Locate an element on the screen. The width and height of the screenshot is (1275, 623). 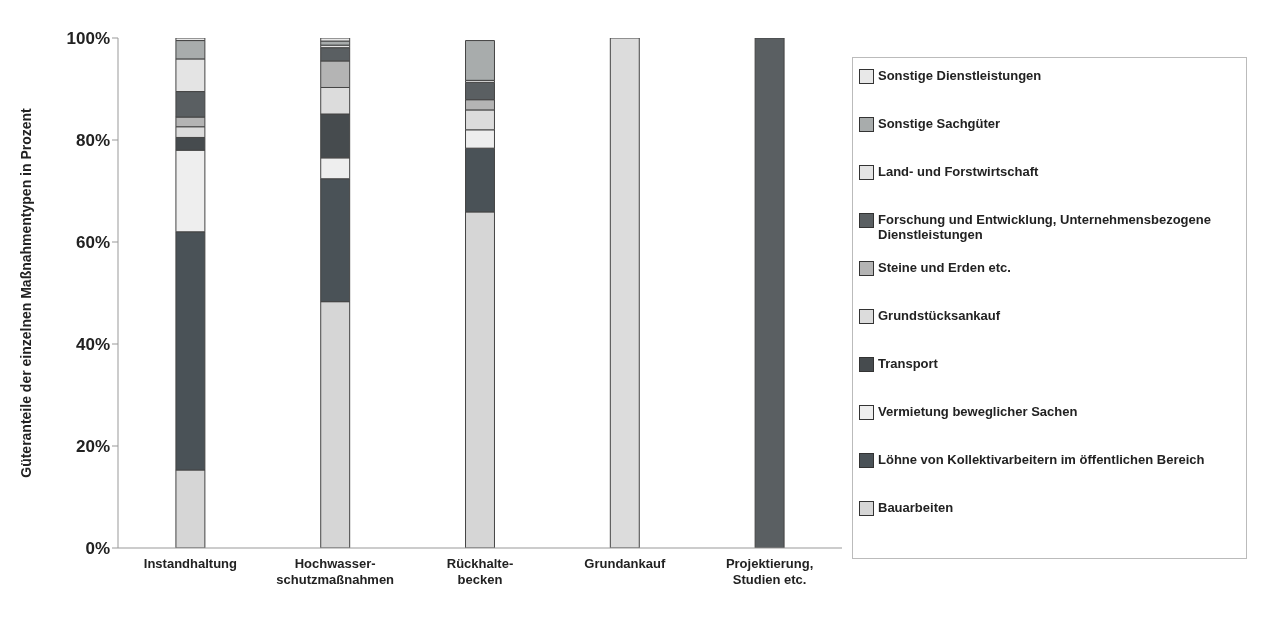
y-tick-label: 40% is located at coordinates (92, 345).